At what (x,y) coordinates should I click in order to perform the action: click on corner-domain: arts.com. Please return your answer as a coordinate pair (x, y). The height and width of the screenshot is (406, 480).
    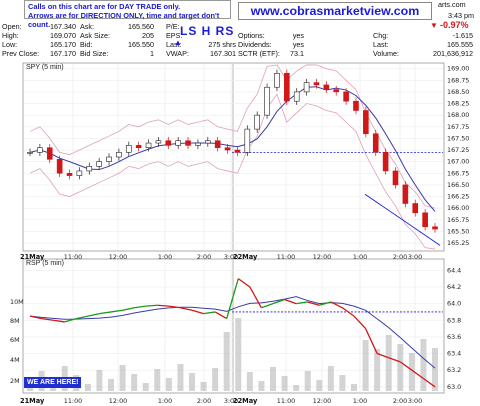
    Looking at the image, I should click on (452, 4).